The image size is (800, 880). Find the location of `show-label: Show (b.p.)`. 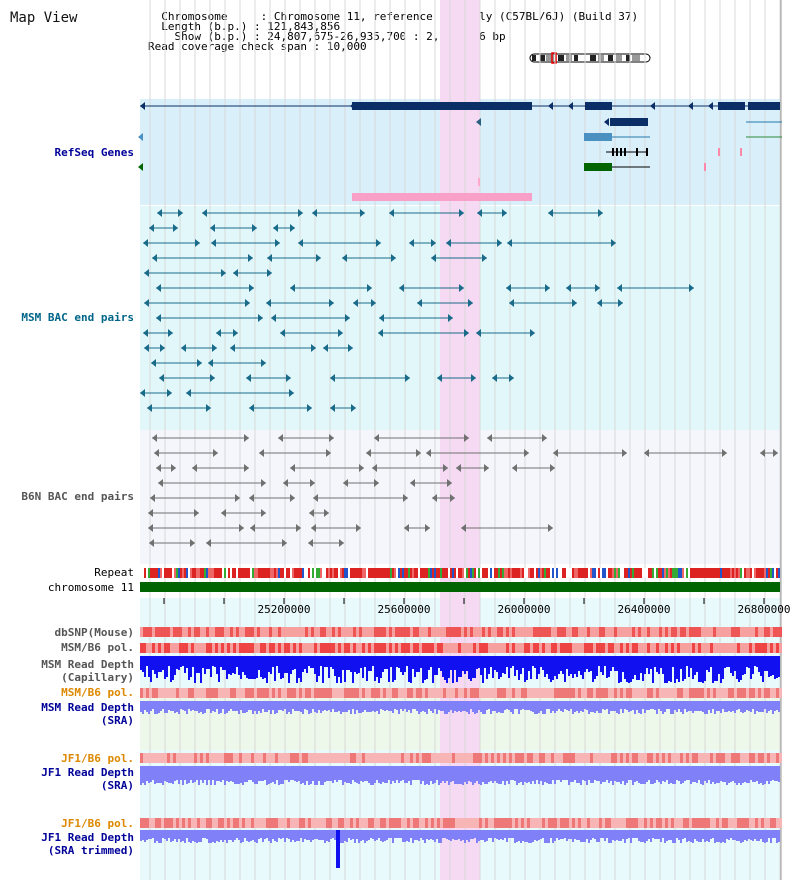

show-label: Show (b.p.) is located at coordinates (211, 36).